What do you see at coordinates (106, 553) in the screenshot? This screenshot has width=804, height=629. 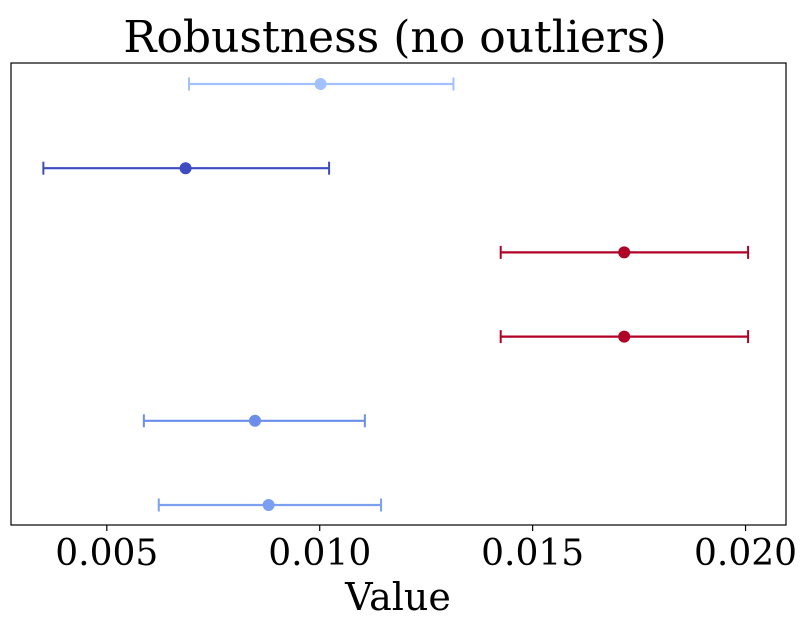 I see `x-tick-label: 0.005` at bounding box center [106, 553].